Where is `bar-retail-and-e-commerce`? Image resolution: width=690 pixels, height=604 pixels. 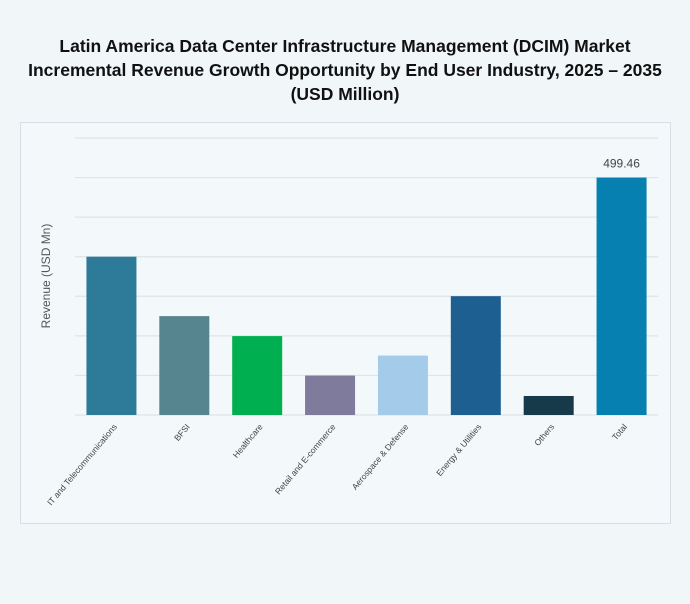 bar-retail-and-e-commerce is located at coordinates (330, 395).